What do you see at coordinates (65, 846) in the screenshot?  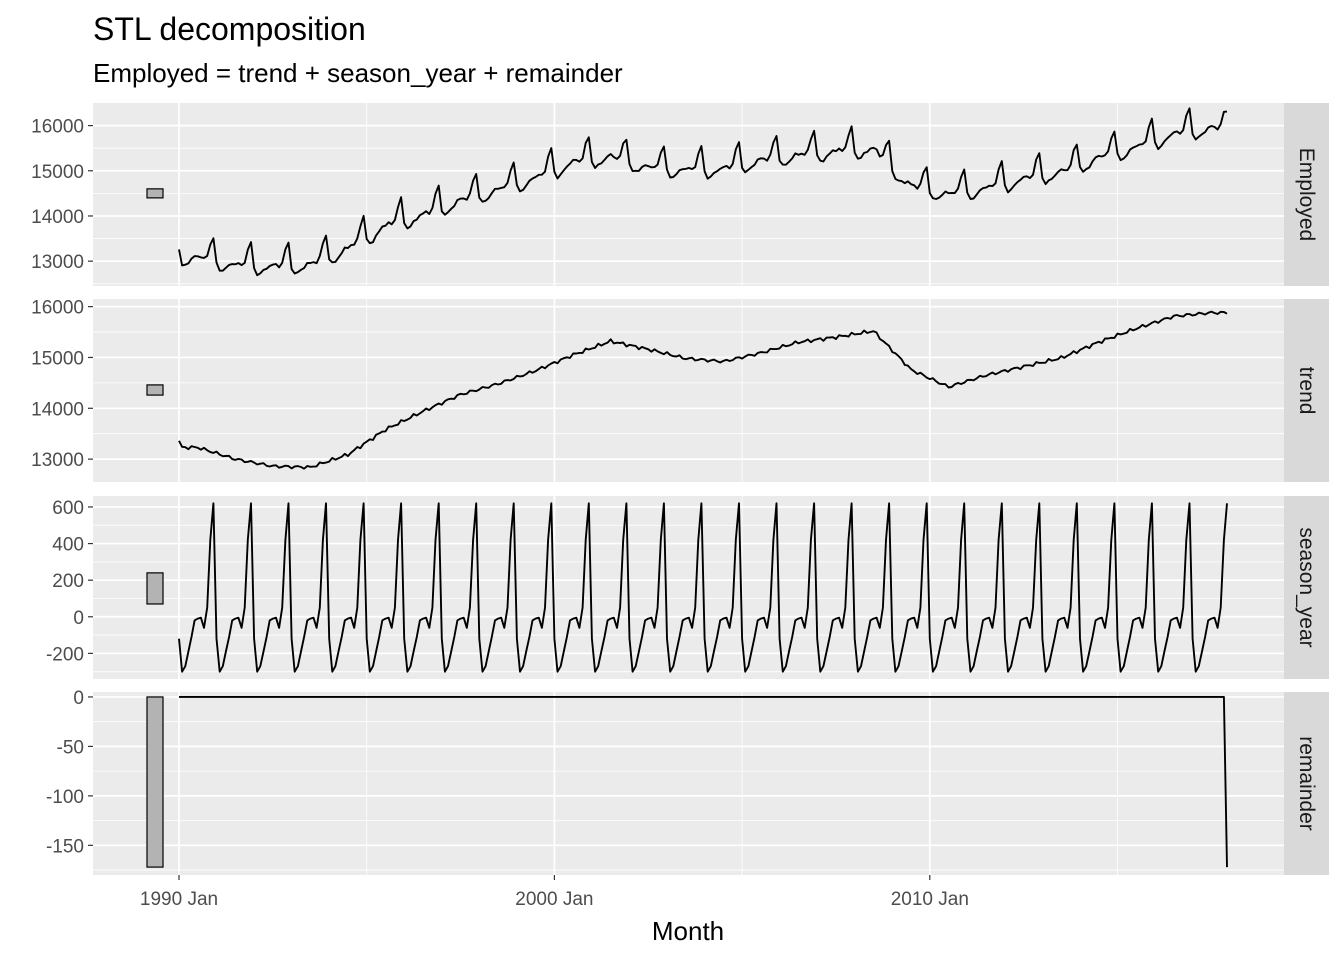 I see `y-tick-label: -150` at bounding box center [65, 846].